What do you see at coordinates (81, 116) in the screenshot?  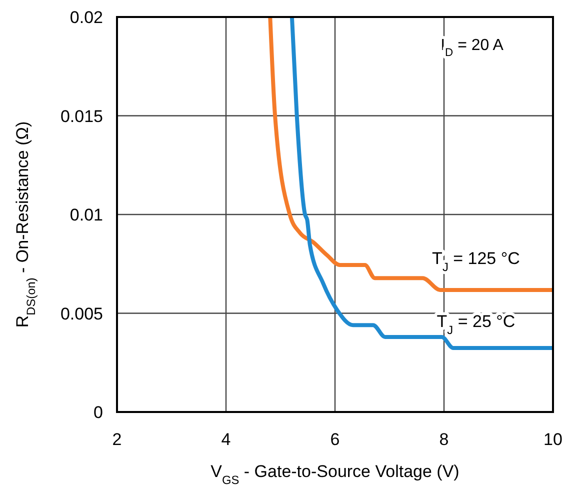 I see `y-tick-label: 0.015` at bounding box center [81, 116].